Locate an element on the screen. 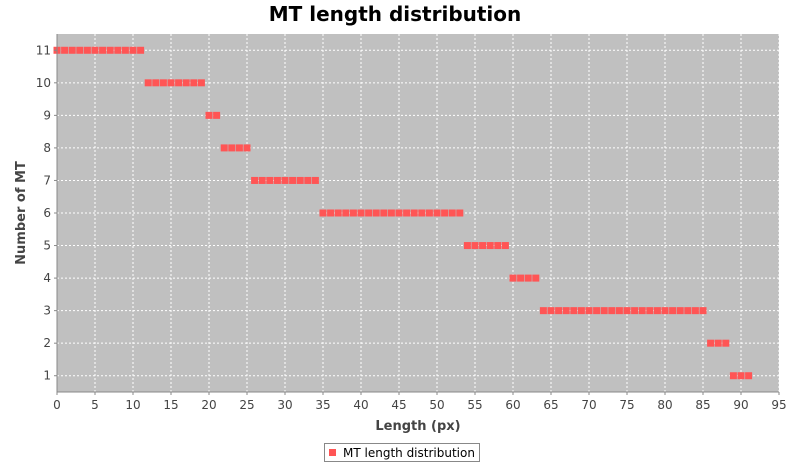  y-tick-label: 5 is located at coordinates (47, 246).